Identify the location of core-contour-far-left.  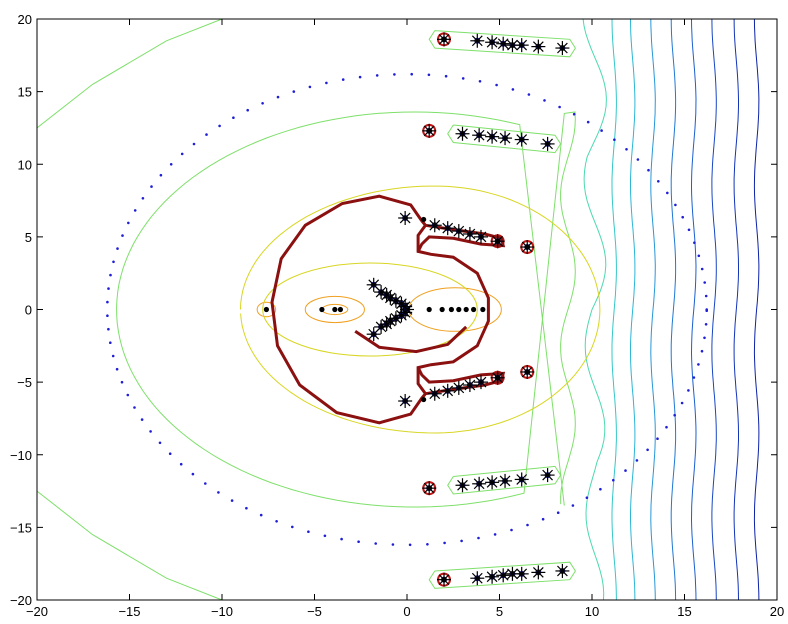
(266, 309).